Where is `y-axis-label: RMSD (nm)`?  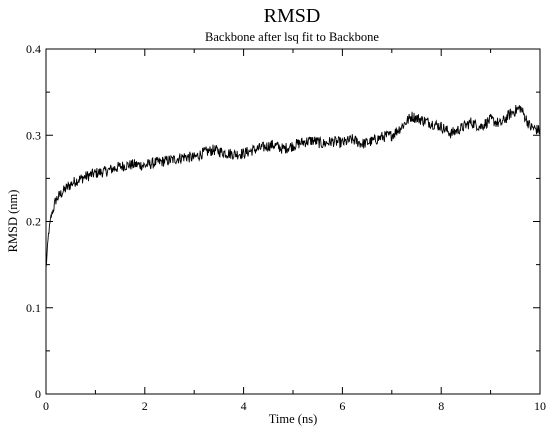 y-axis-label: RMSD (nm) is located at coordinates (13, 221).